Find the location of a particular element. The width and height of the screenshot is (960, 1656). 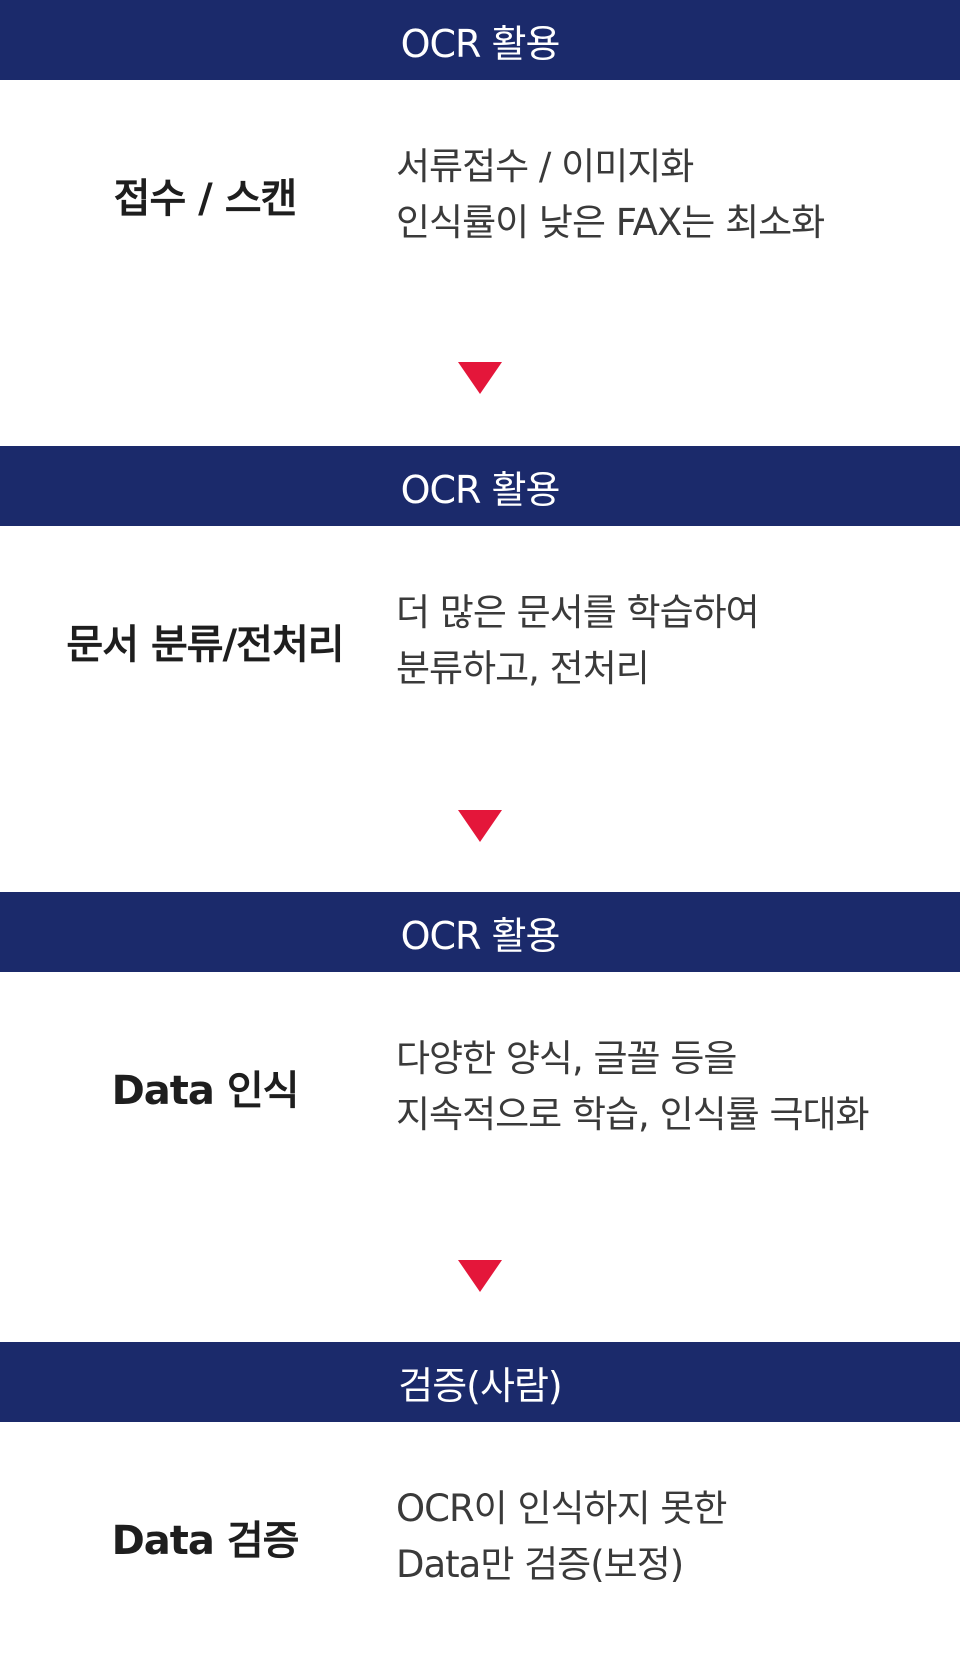

step-3-title: Data 인식 is located at coordinates (205, 1091).